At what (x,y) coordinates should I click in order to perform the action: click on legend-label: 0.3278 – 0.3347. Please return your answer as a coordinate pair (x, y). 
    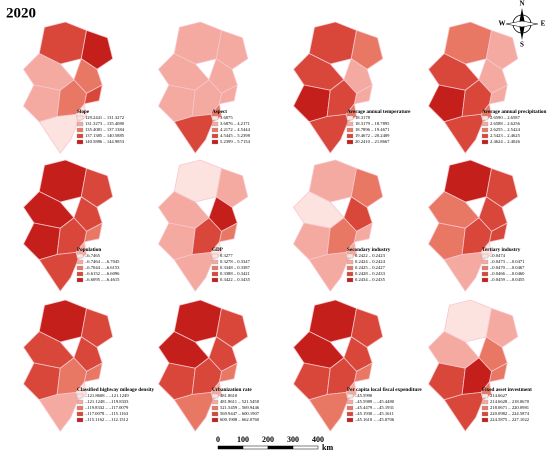
    Looking at the image, I should click on (235, 261).